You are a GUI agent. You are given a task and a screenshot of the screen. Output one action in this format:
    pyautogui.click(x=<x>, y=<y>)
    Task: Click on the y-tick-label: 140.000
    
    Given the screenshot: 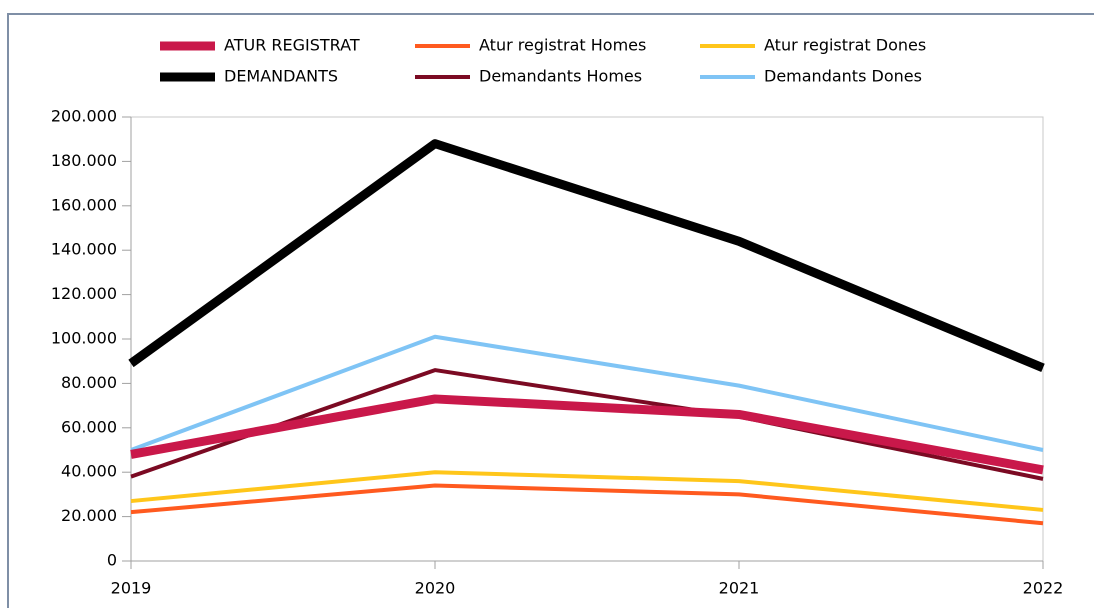 What is the action you would take?
    pyautogui.click(x=84, y=249)
    